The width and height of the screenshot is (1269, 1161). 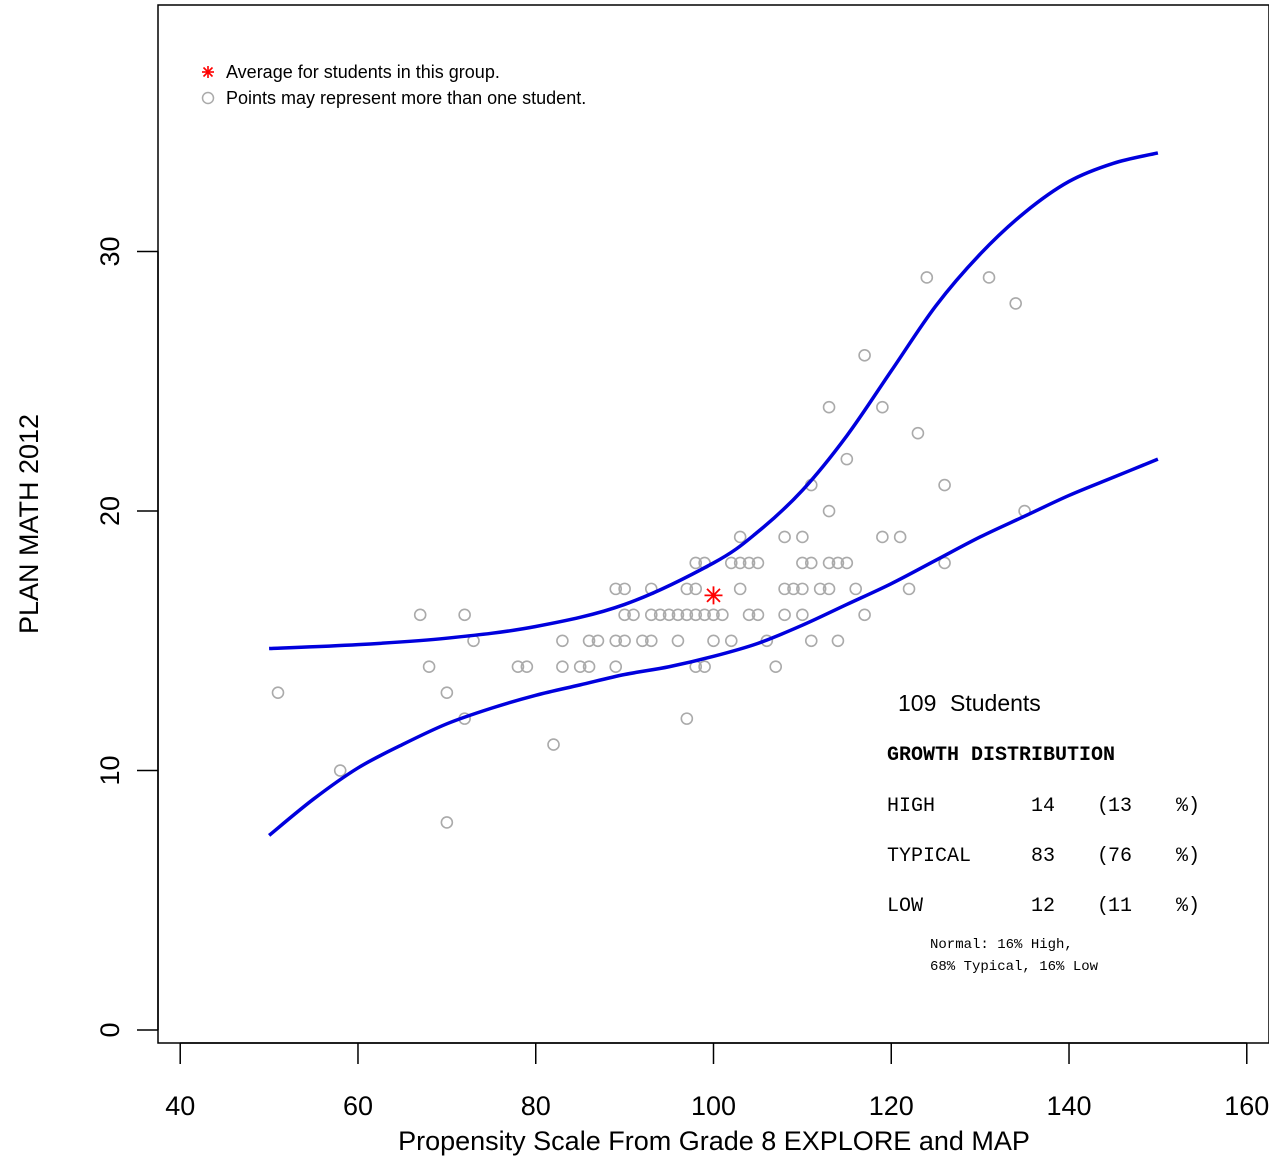 I want to click on y-axis-title: PLAN MATH 2012, so click(x=29, y=524).